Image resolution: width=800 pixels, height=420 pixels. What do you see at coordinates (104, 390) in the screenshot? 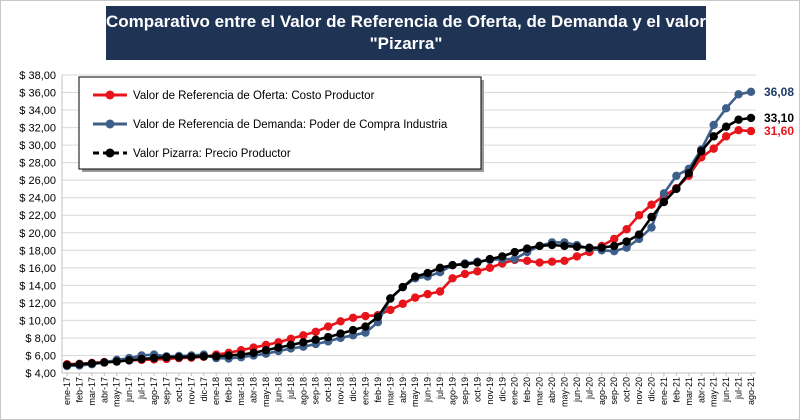
I see `x-tick-label: abr-17` at bounding box center [104, 390].